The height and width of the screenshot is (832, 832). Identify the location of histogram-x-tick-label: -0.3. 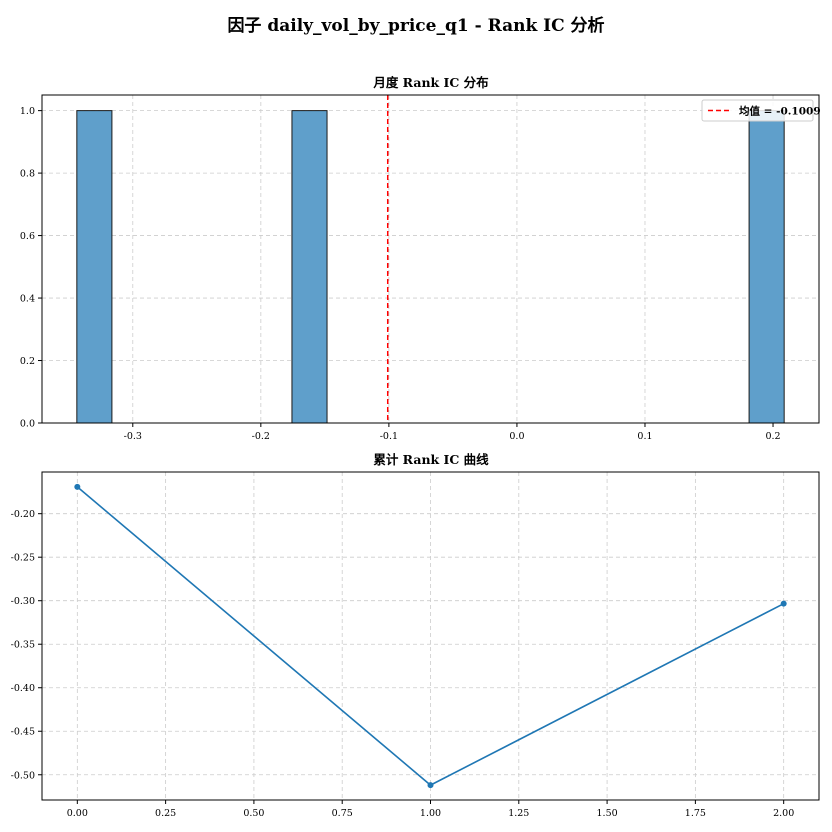
(133, 436).